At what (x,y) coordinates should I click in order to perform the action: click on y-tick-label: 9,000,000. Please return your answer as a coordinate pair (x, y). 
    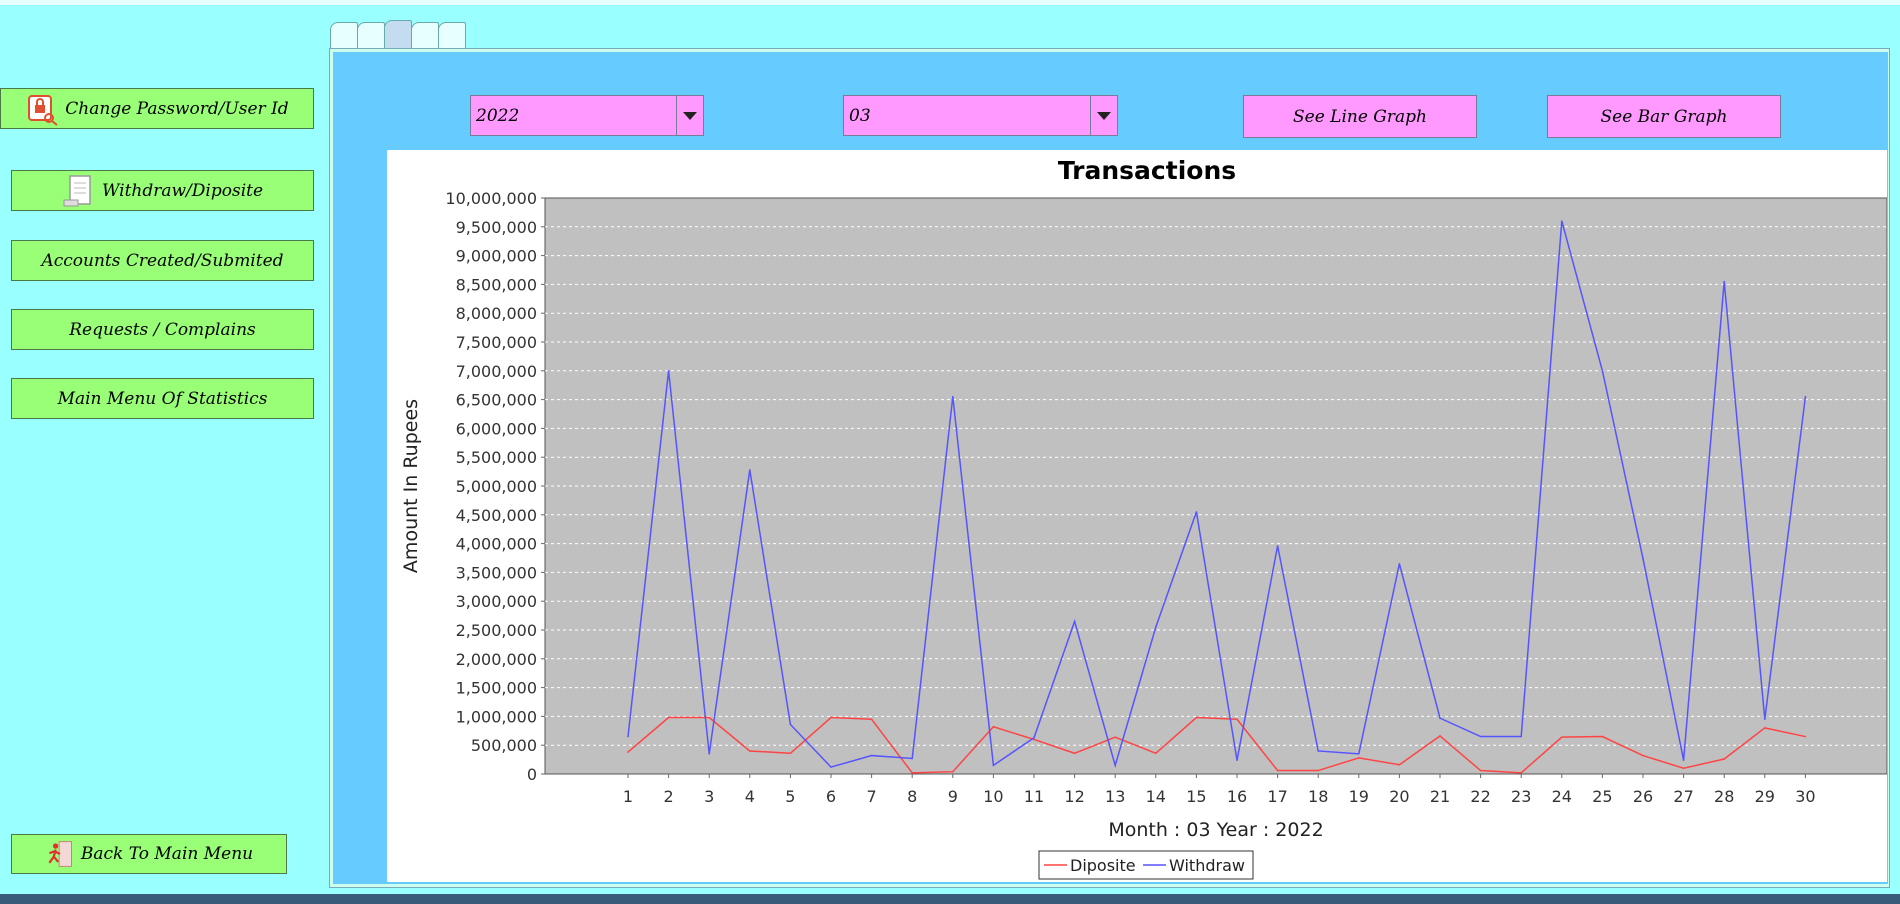
    Looking at the image, I should click on (496, 256).